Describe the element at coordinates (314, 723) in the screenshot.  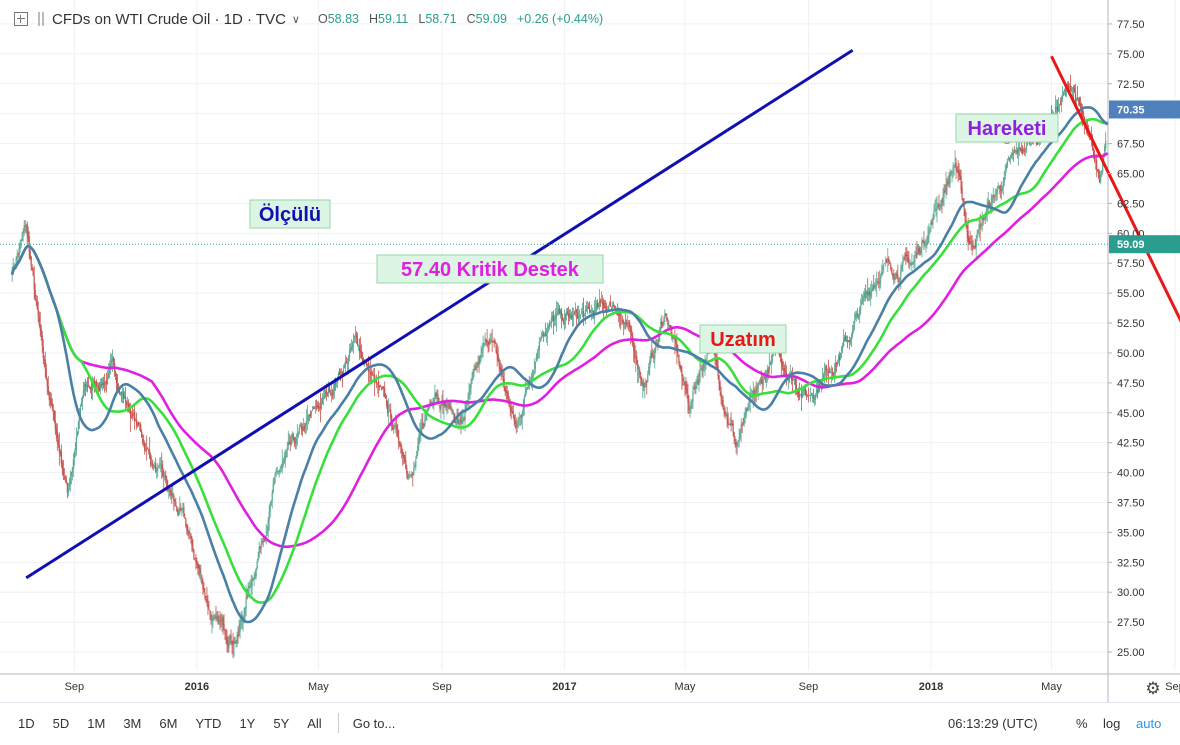
I see `timeframe-all: All` at that location.